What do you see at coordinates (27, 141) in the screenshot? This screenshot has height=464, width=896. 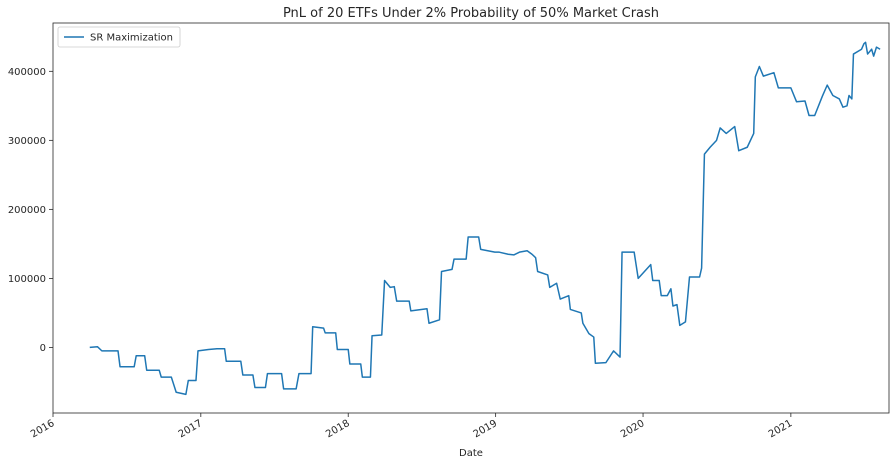 I see `y-tick-label: 300000` at bounding box center [27, 141].